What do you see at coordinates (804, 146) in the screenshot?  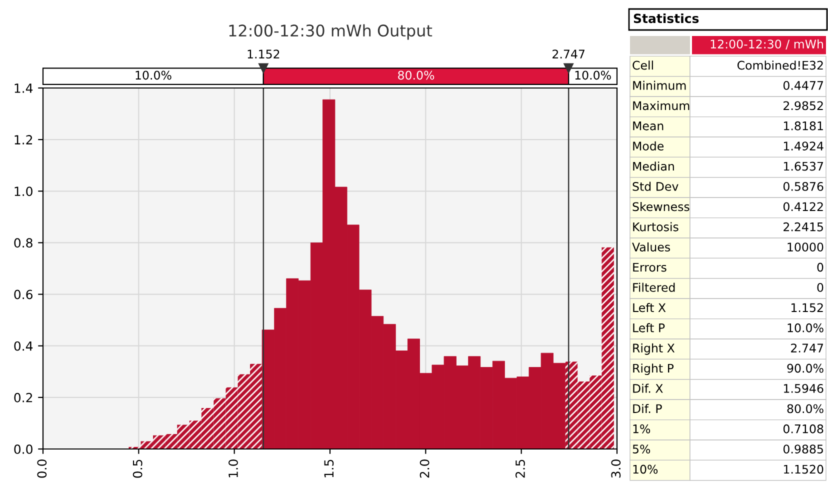 I see `text: 1.4924` at bounding box center [804, 146].